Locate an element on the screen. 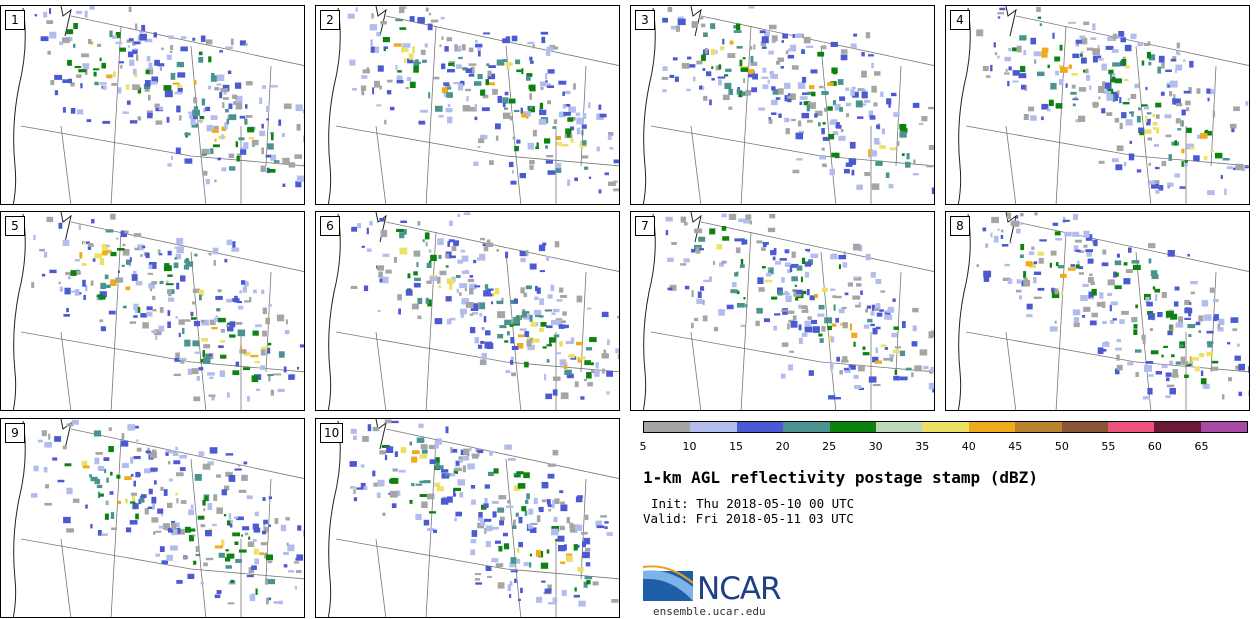  colorbar-tick-label: 10 is located at coordinates (689, 446).